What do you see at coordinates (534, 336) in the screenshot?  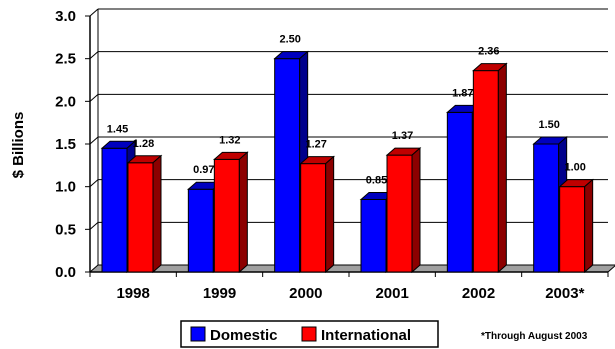 I see `footnote: *Through August 2003` at bounding box center [534, 336].